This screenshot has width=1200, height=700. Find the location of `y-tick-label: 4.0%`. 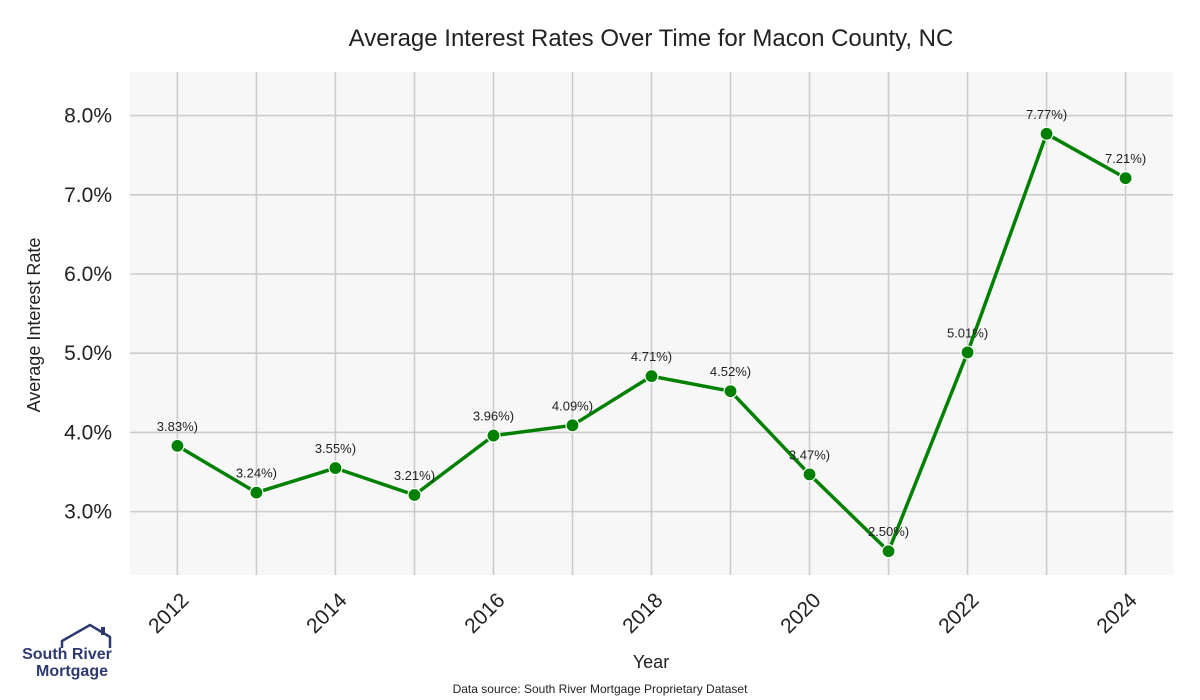

y-tick-label: 4.0% is located at coordinates (88, 432).